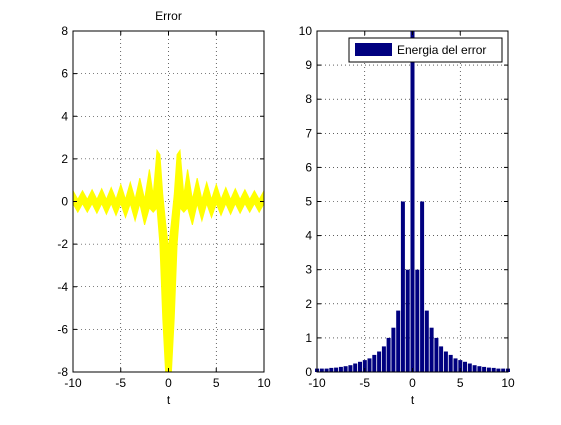  What do you see at coordinates (308, 338) in the screenshot?
I see `y-tick-label: 1` at bounding box center [308, 338].